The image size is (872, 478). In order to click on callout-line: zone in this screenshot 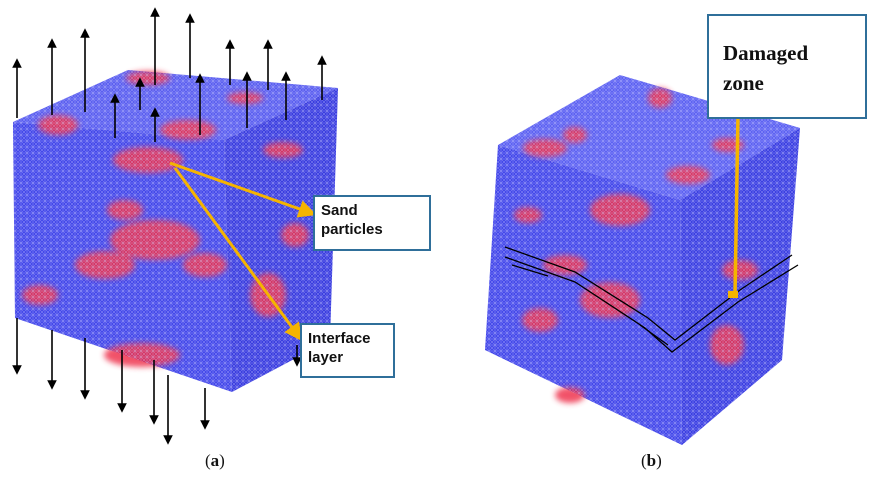, I will do `click(743, 83)`.